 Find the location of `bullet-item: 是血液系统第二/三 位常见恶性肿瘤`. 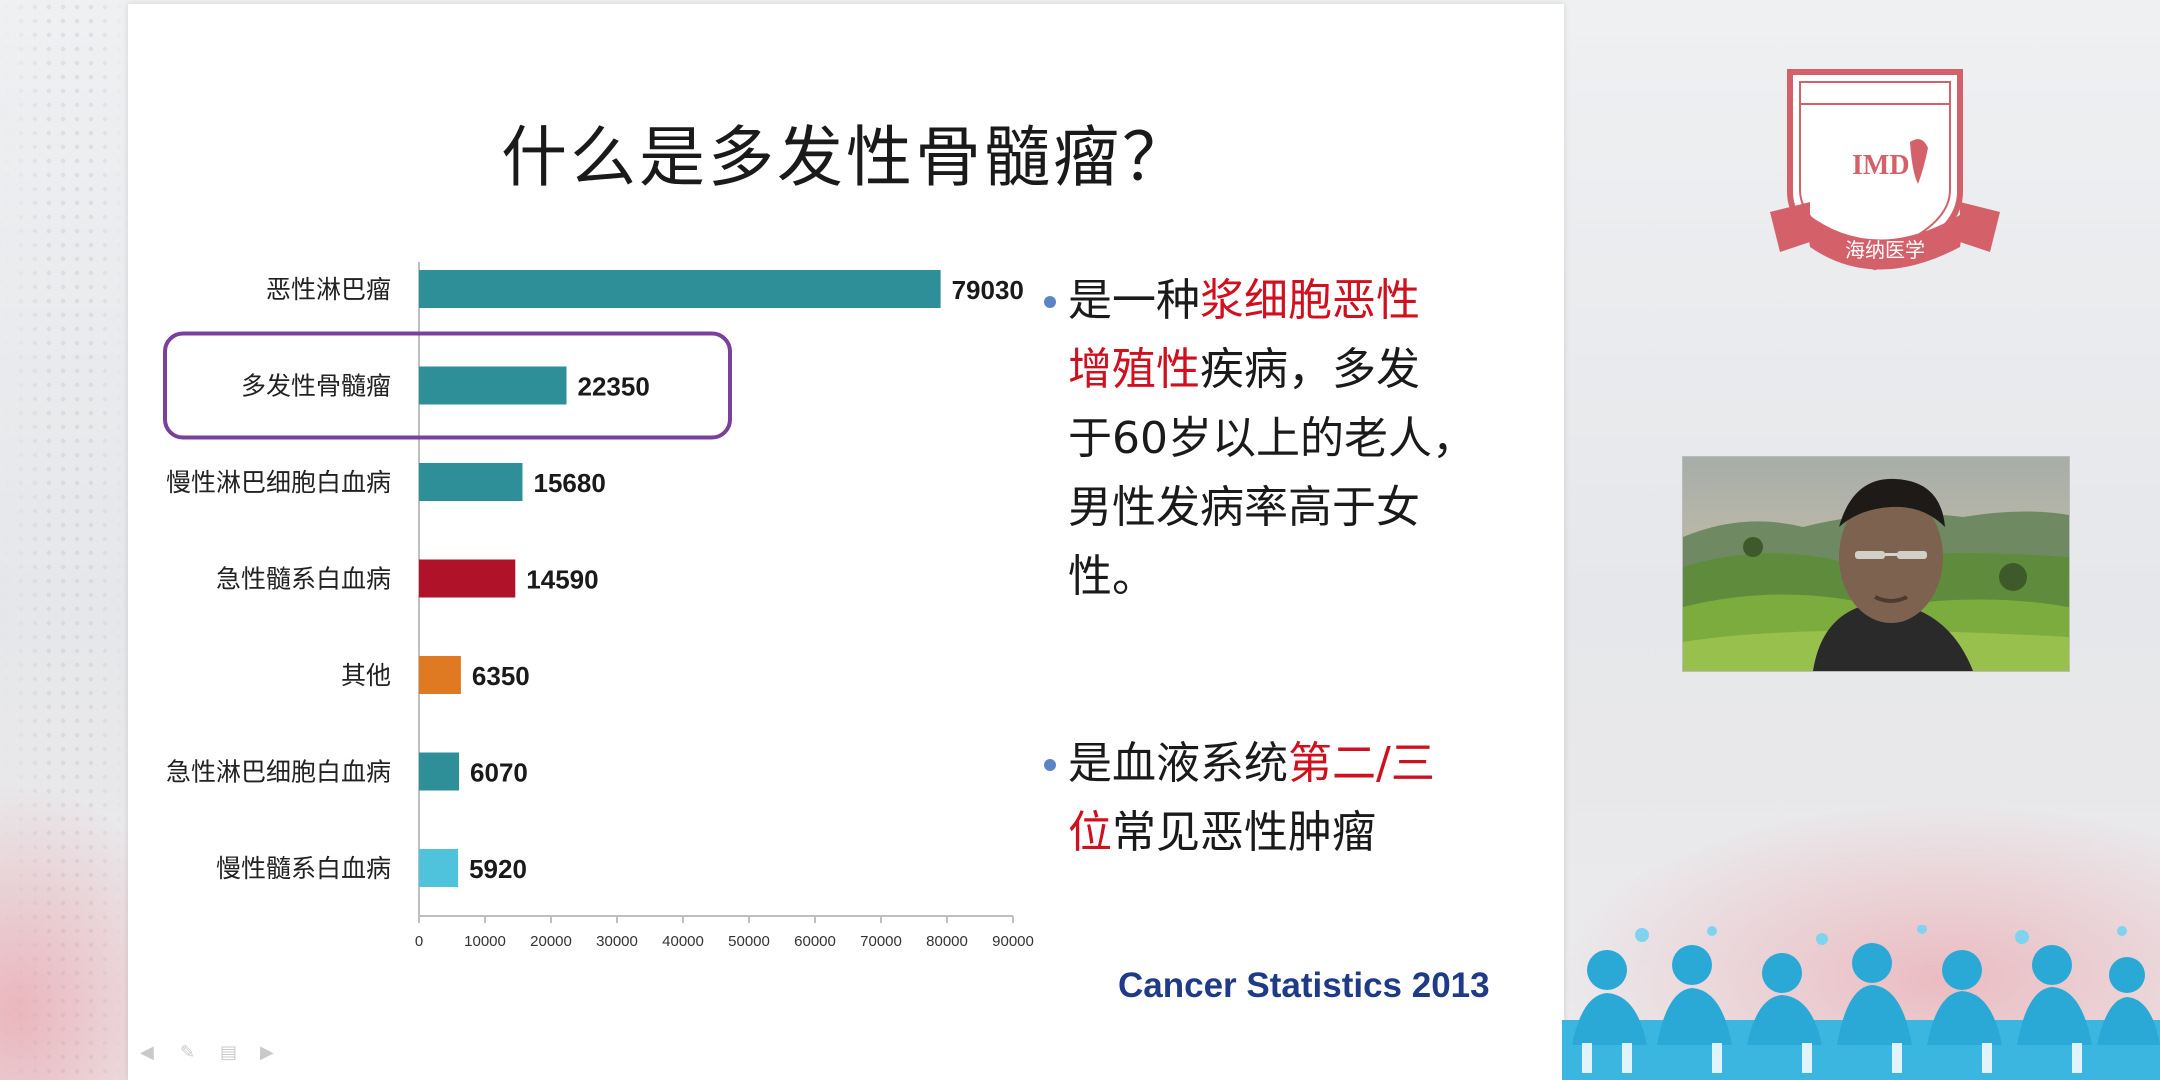

bullet-item: 是血液系统第二/三 位常见恶性肿瘤 is located at coordinates (1276, 798).